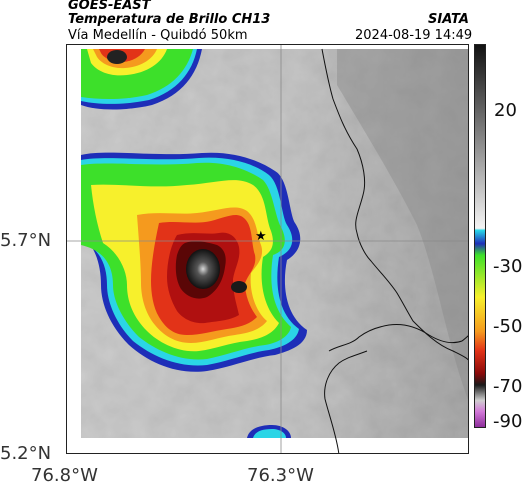  I want to click on convective-cell-south, so click(269, 431).